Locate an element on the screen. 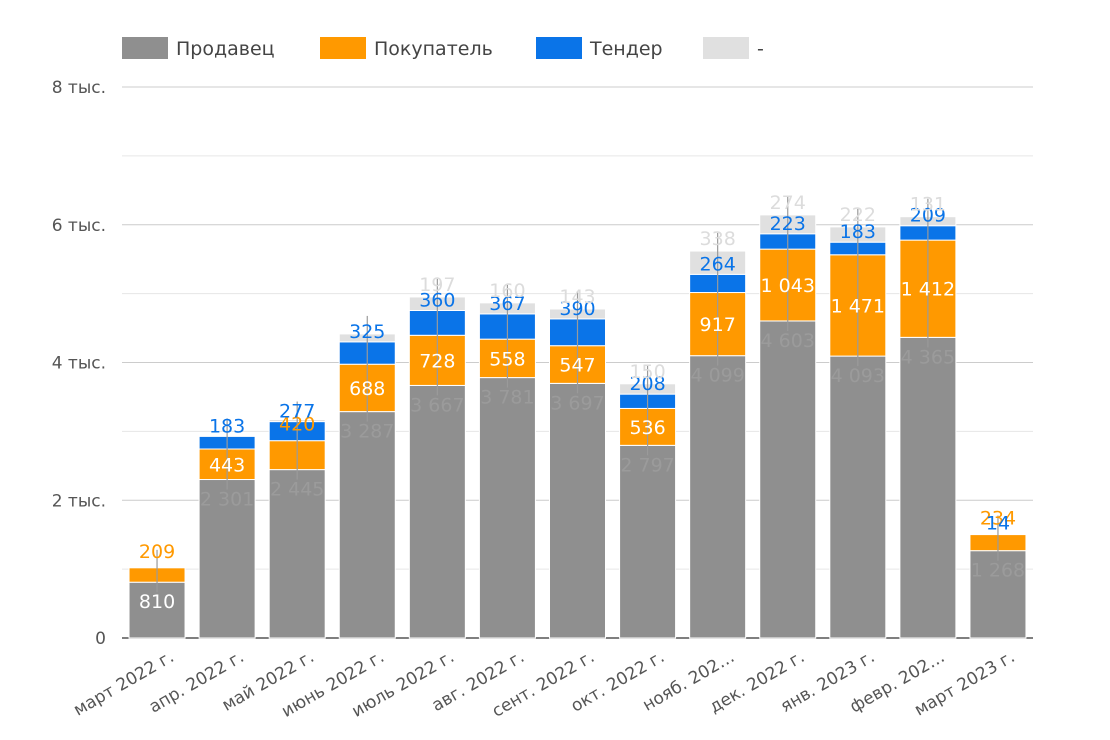 The image size is (1110, 740). data-label: 264 is located at coordinates (718, 264).